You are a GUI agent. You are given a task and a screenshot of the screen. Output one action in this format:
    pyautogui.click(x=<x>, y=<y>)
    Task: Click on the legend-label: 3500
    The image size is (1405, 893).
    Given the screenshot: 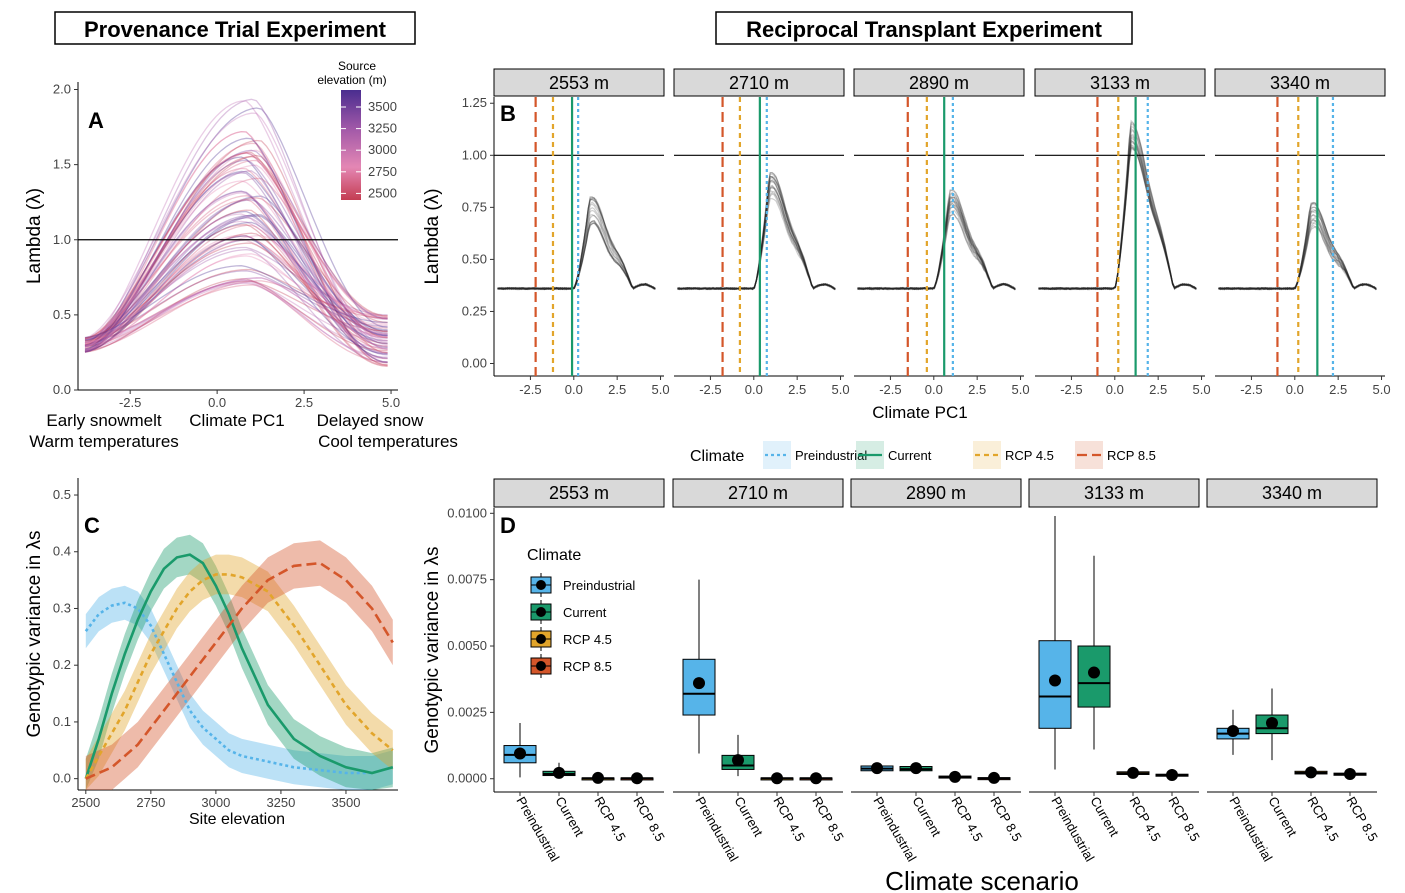 What is the action you would take?
    pyautogui.click(x=382, y=106)
    